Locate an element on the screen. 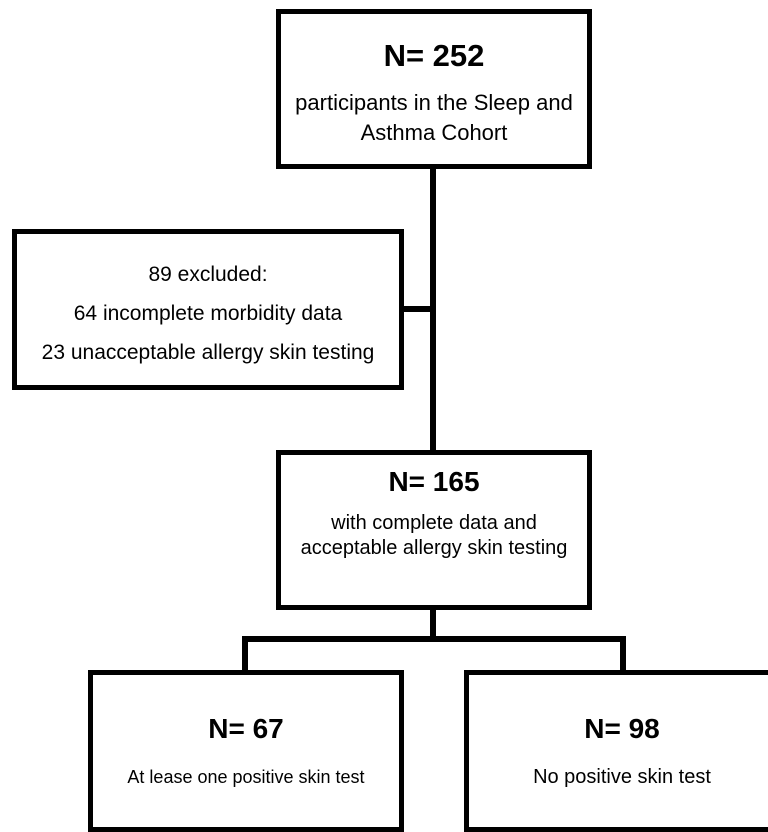 The image size is (768, 832). no-positive-skin-test-count: N= 98 is located at coordinates (622, 728).